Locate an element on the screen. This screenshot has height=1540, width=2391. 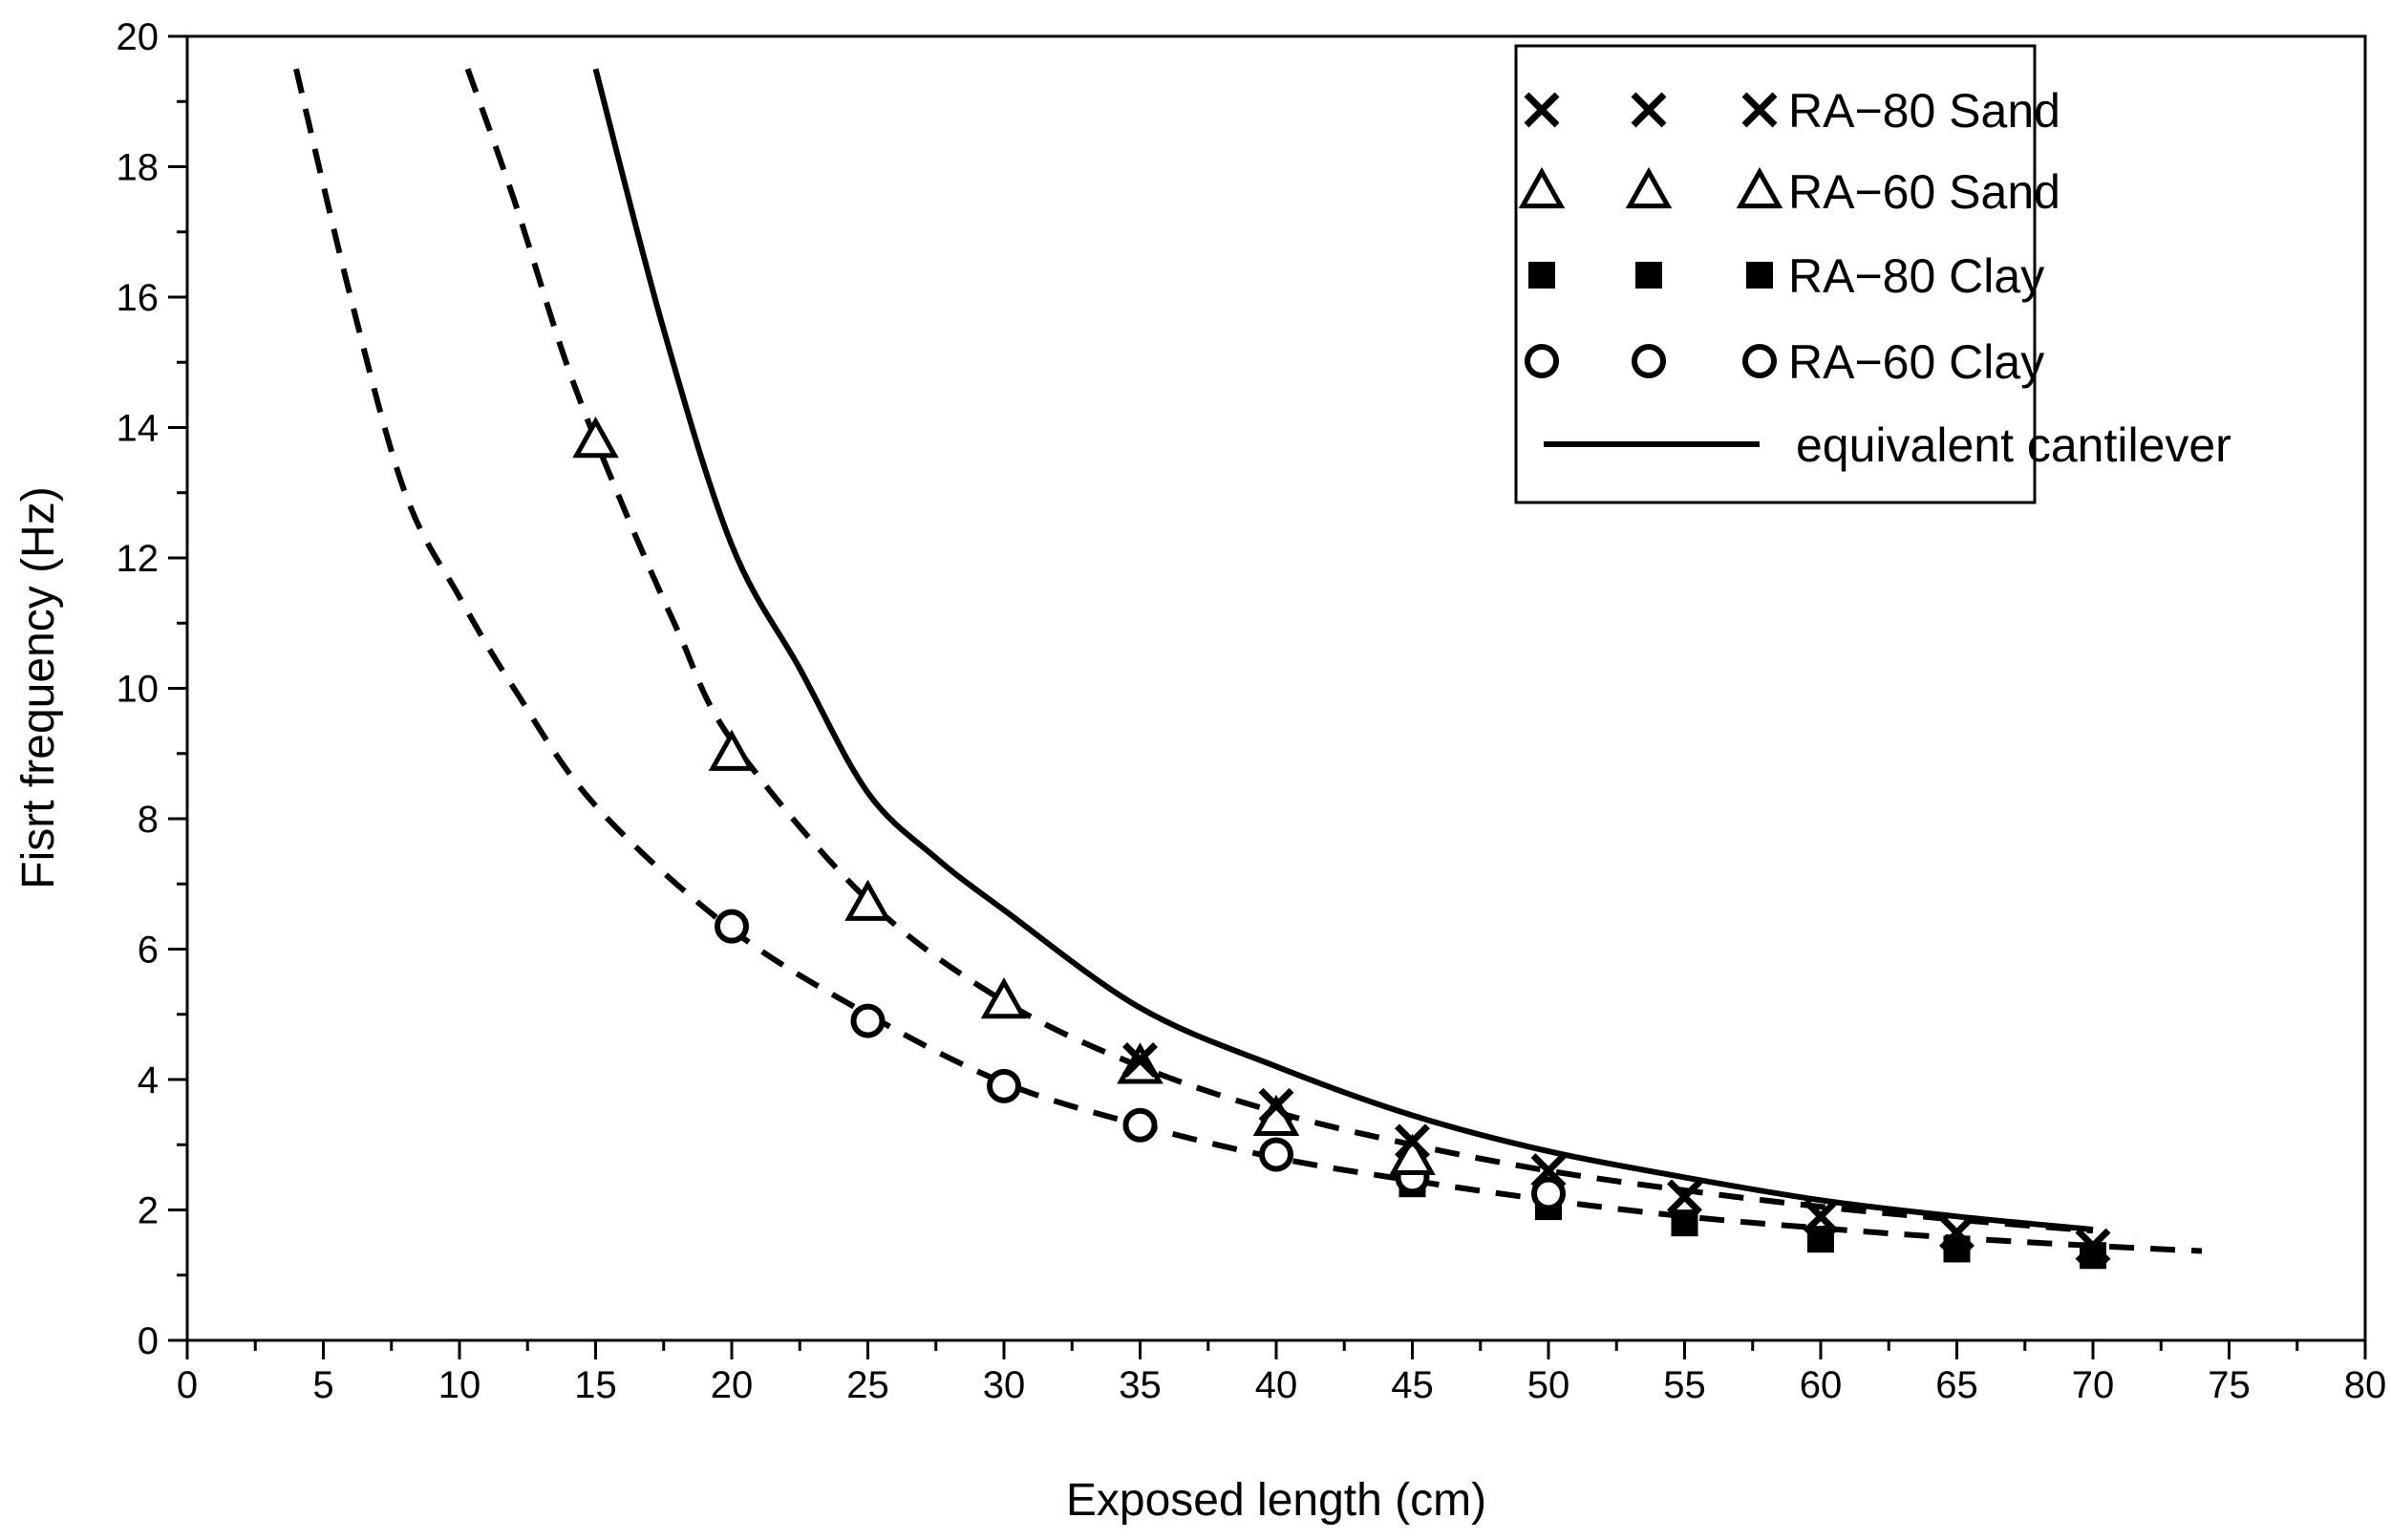
x-tick-label: 25 is located at coordinates (867, 1385).